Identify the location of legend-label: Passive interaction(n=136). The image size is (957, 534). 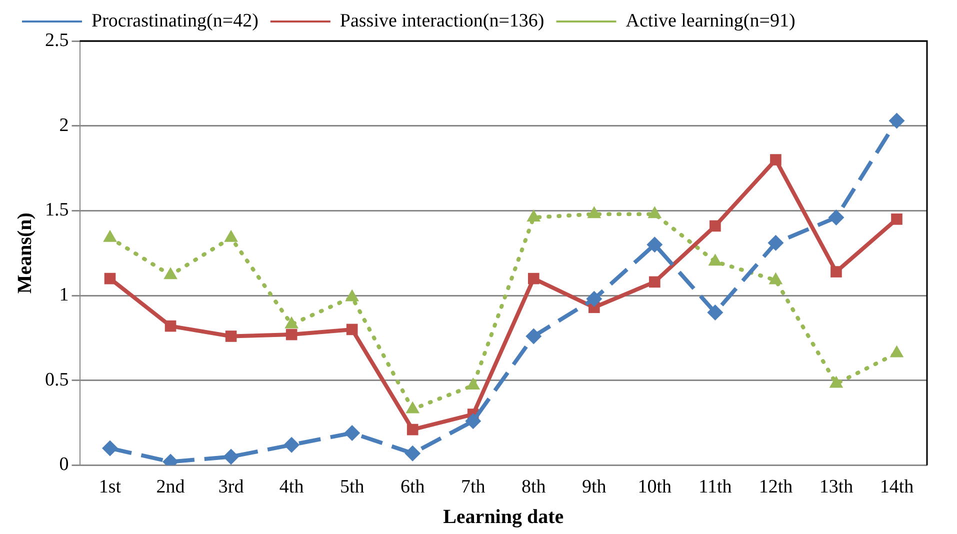
(442, 21).